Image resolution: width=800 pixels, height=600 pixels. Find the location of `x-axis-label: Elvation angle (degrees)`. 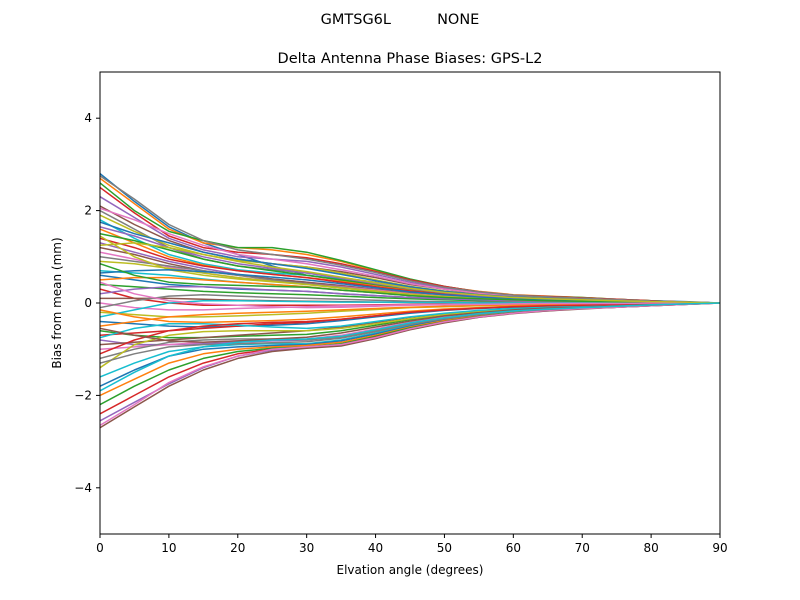

x-axis-label: Elvation angle (degrees) is located at coordinates (410, 570).